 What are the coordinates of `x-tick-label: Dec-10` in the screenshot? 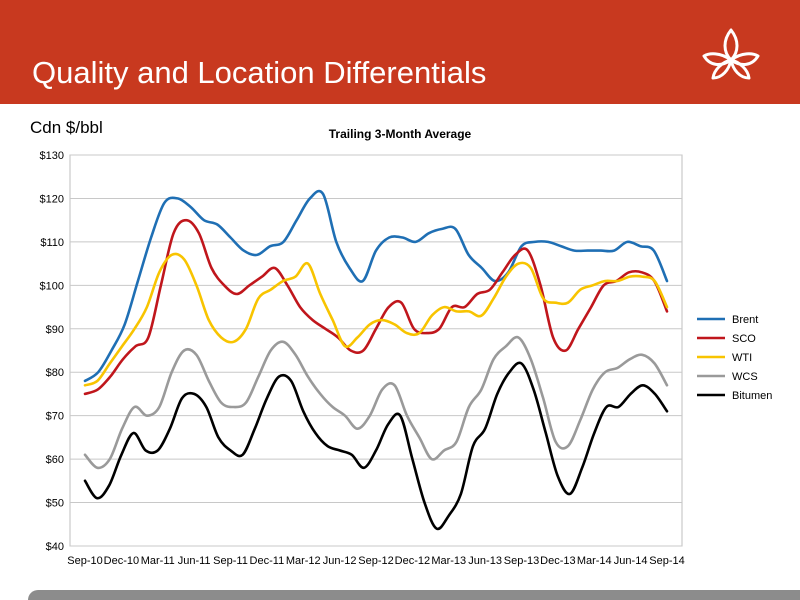 It's located at (121, 561).